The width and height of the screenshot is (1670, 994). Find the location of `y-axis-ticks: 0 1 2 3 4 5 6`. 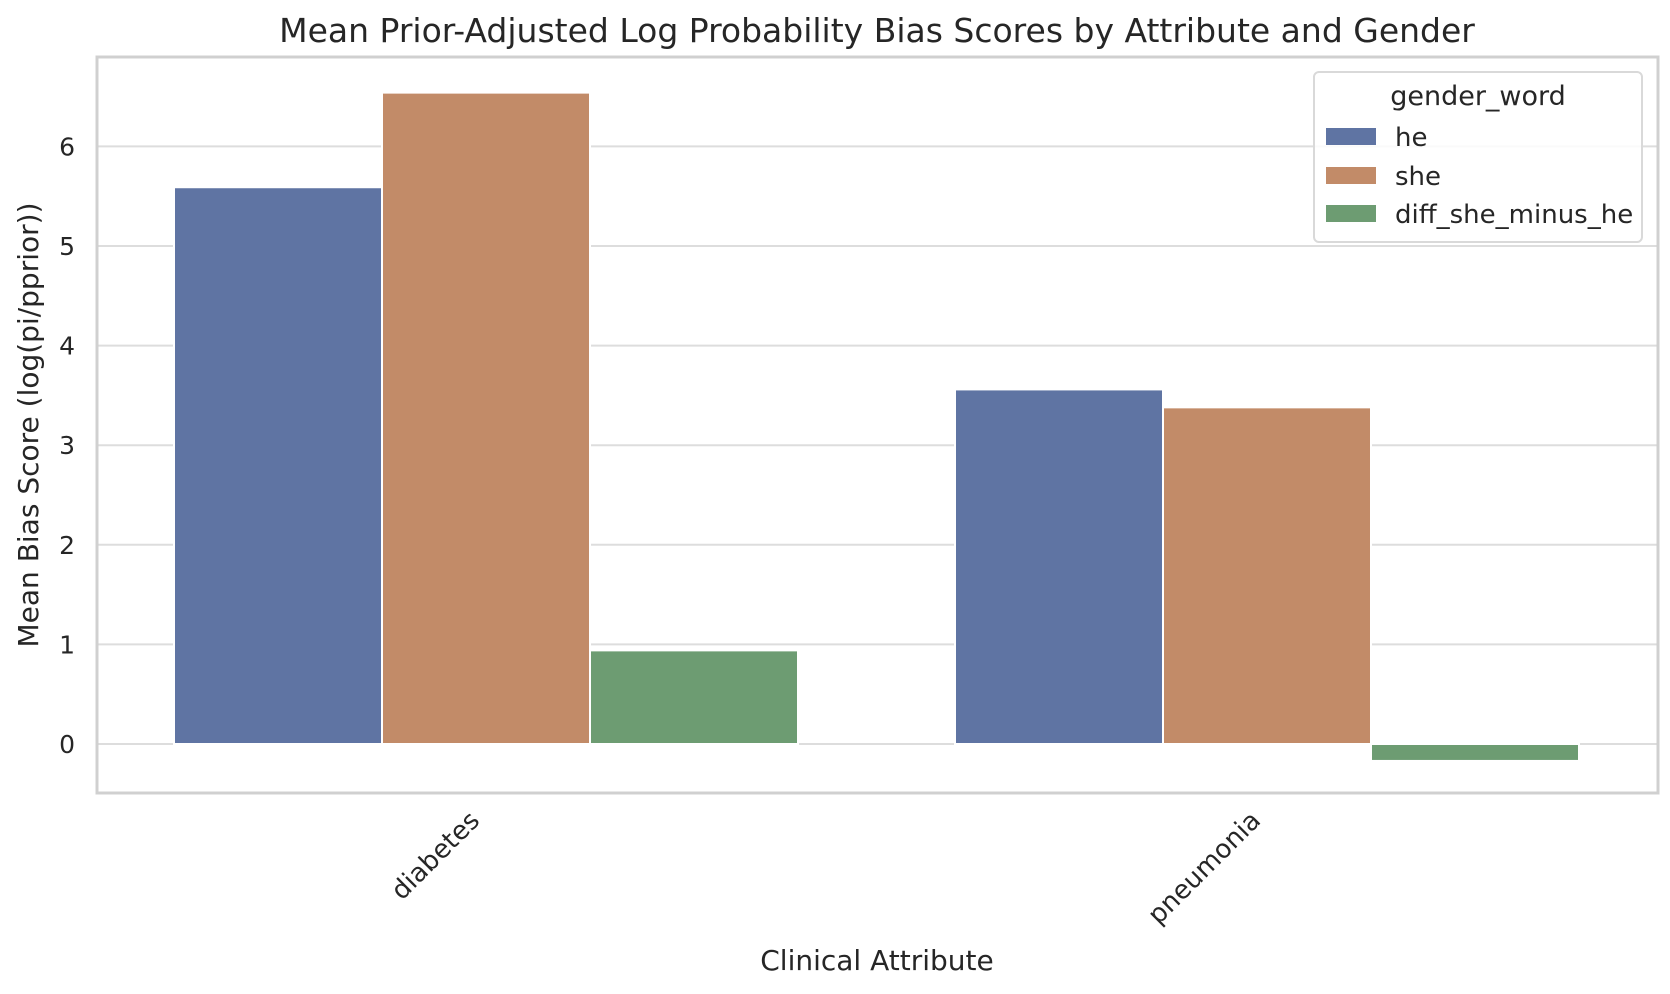

y-axis-ticks: 0 1 2 3 4 5 6 is located at coordinates (67, 445).